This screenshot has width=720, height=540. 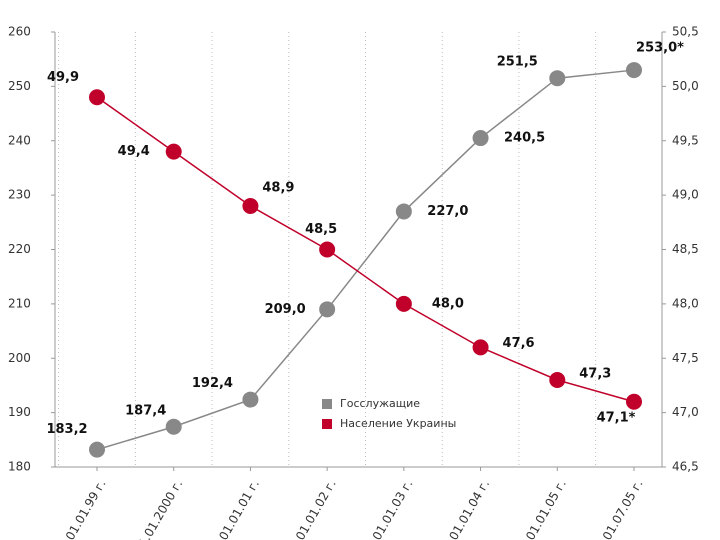 I want to click on value-label: 48,0, so click(x=448, y=303).